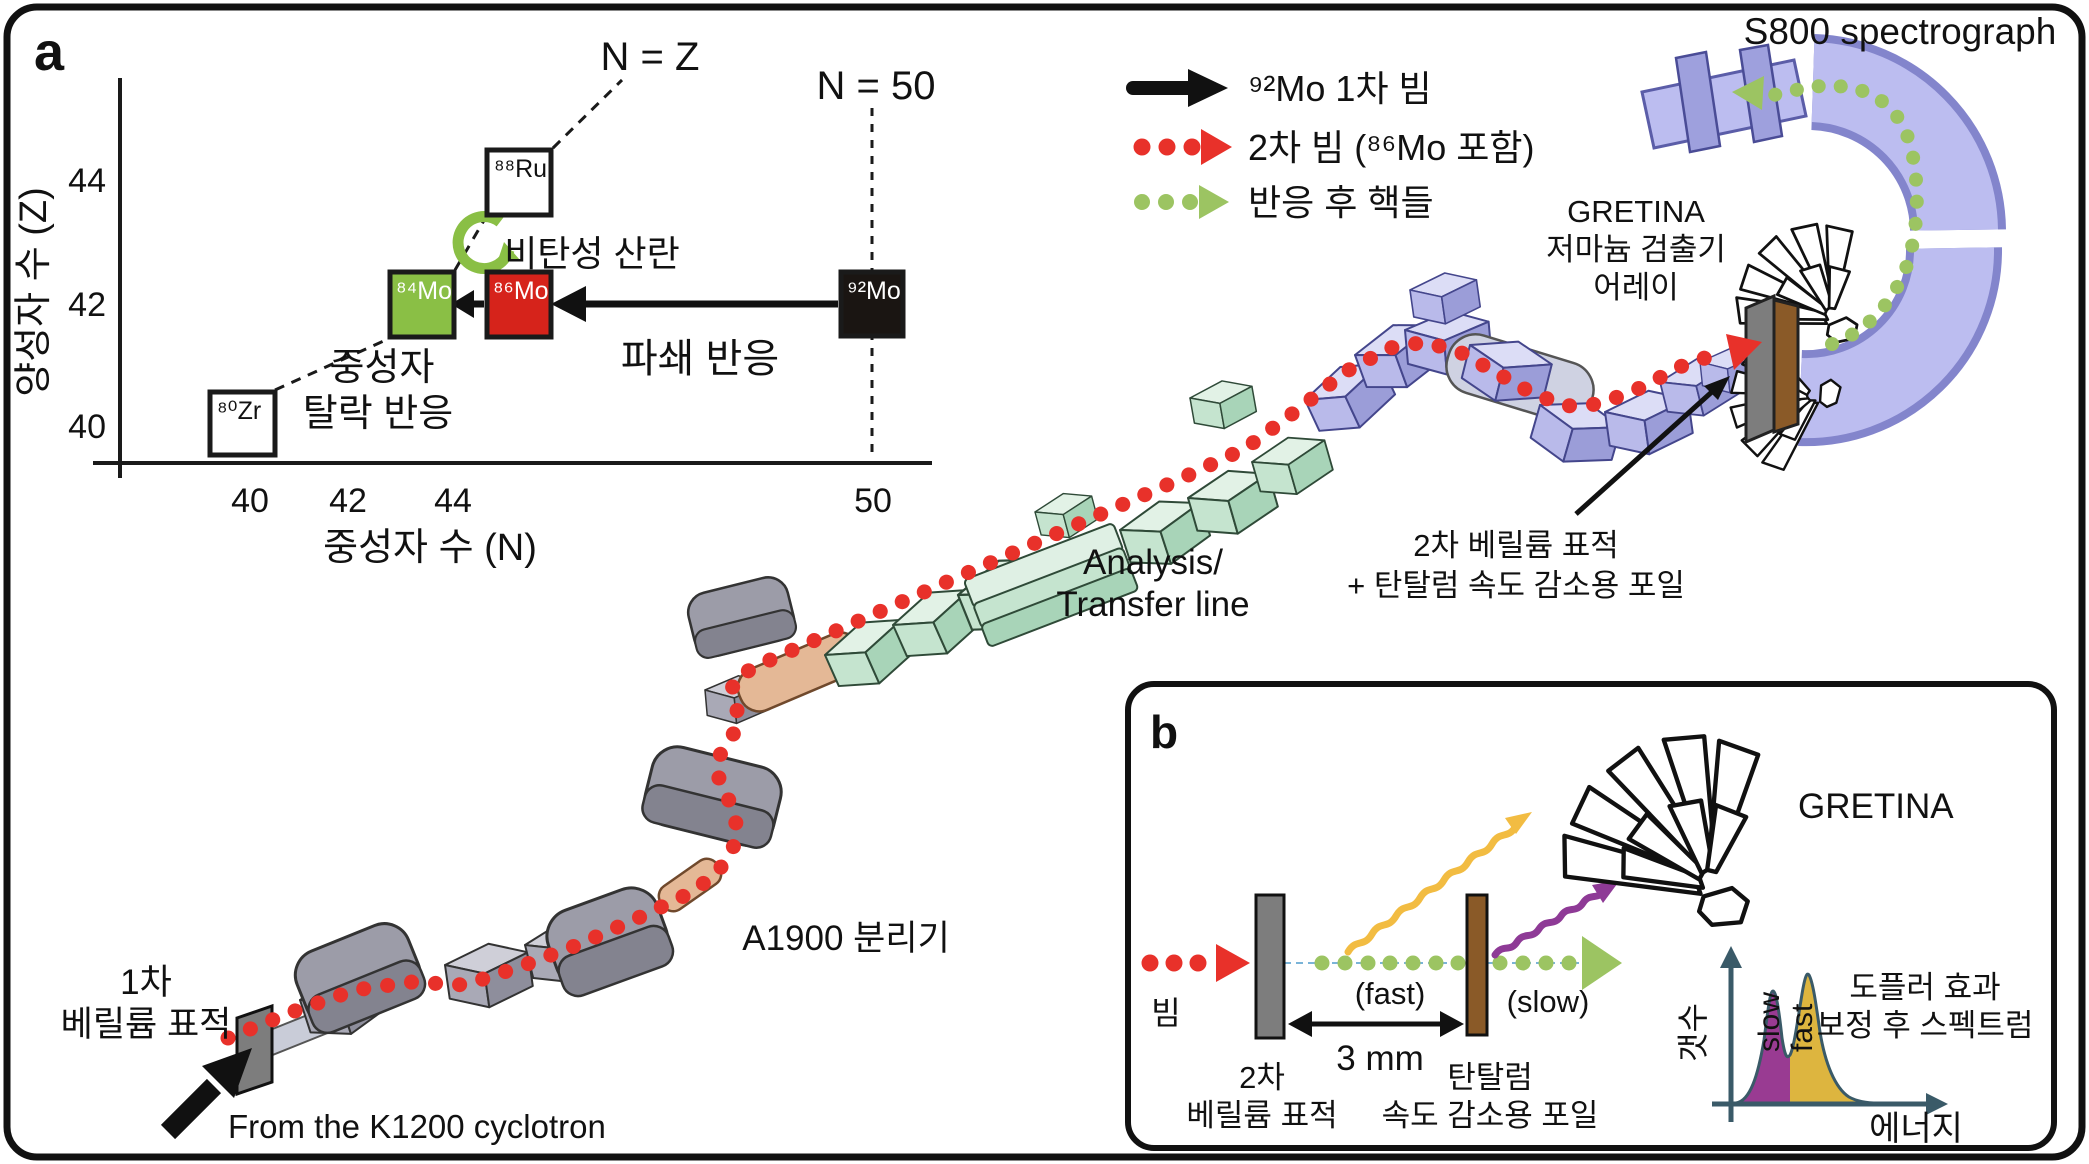 The image size is (2089, 1164). Describe the element at coordinates (382, 368) in the screenshot. I see `knockout-label-1: 중성자` at that location.